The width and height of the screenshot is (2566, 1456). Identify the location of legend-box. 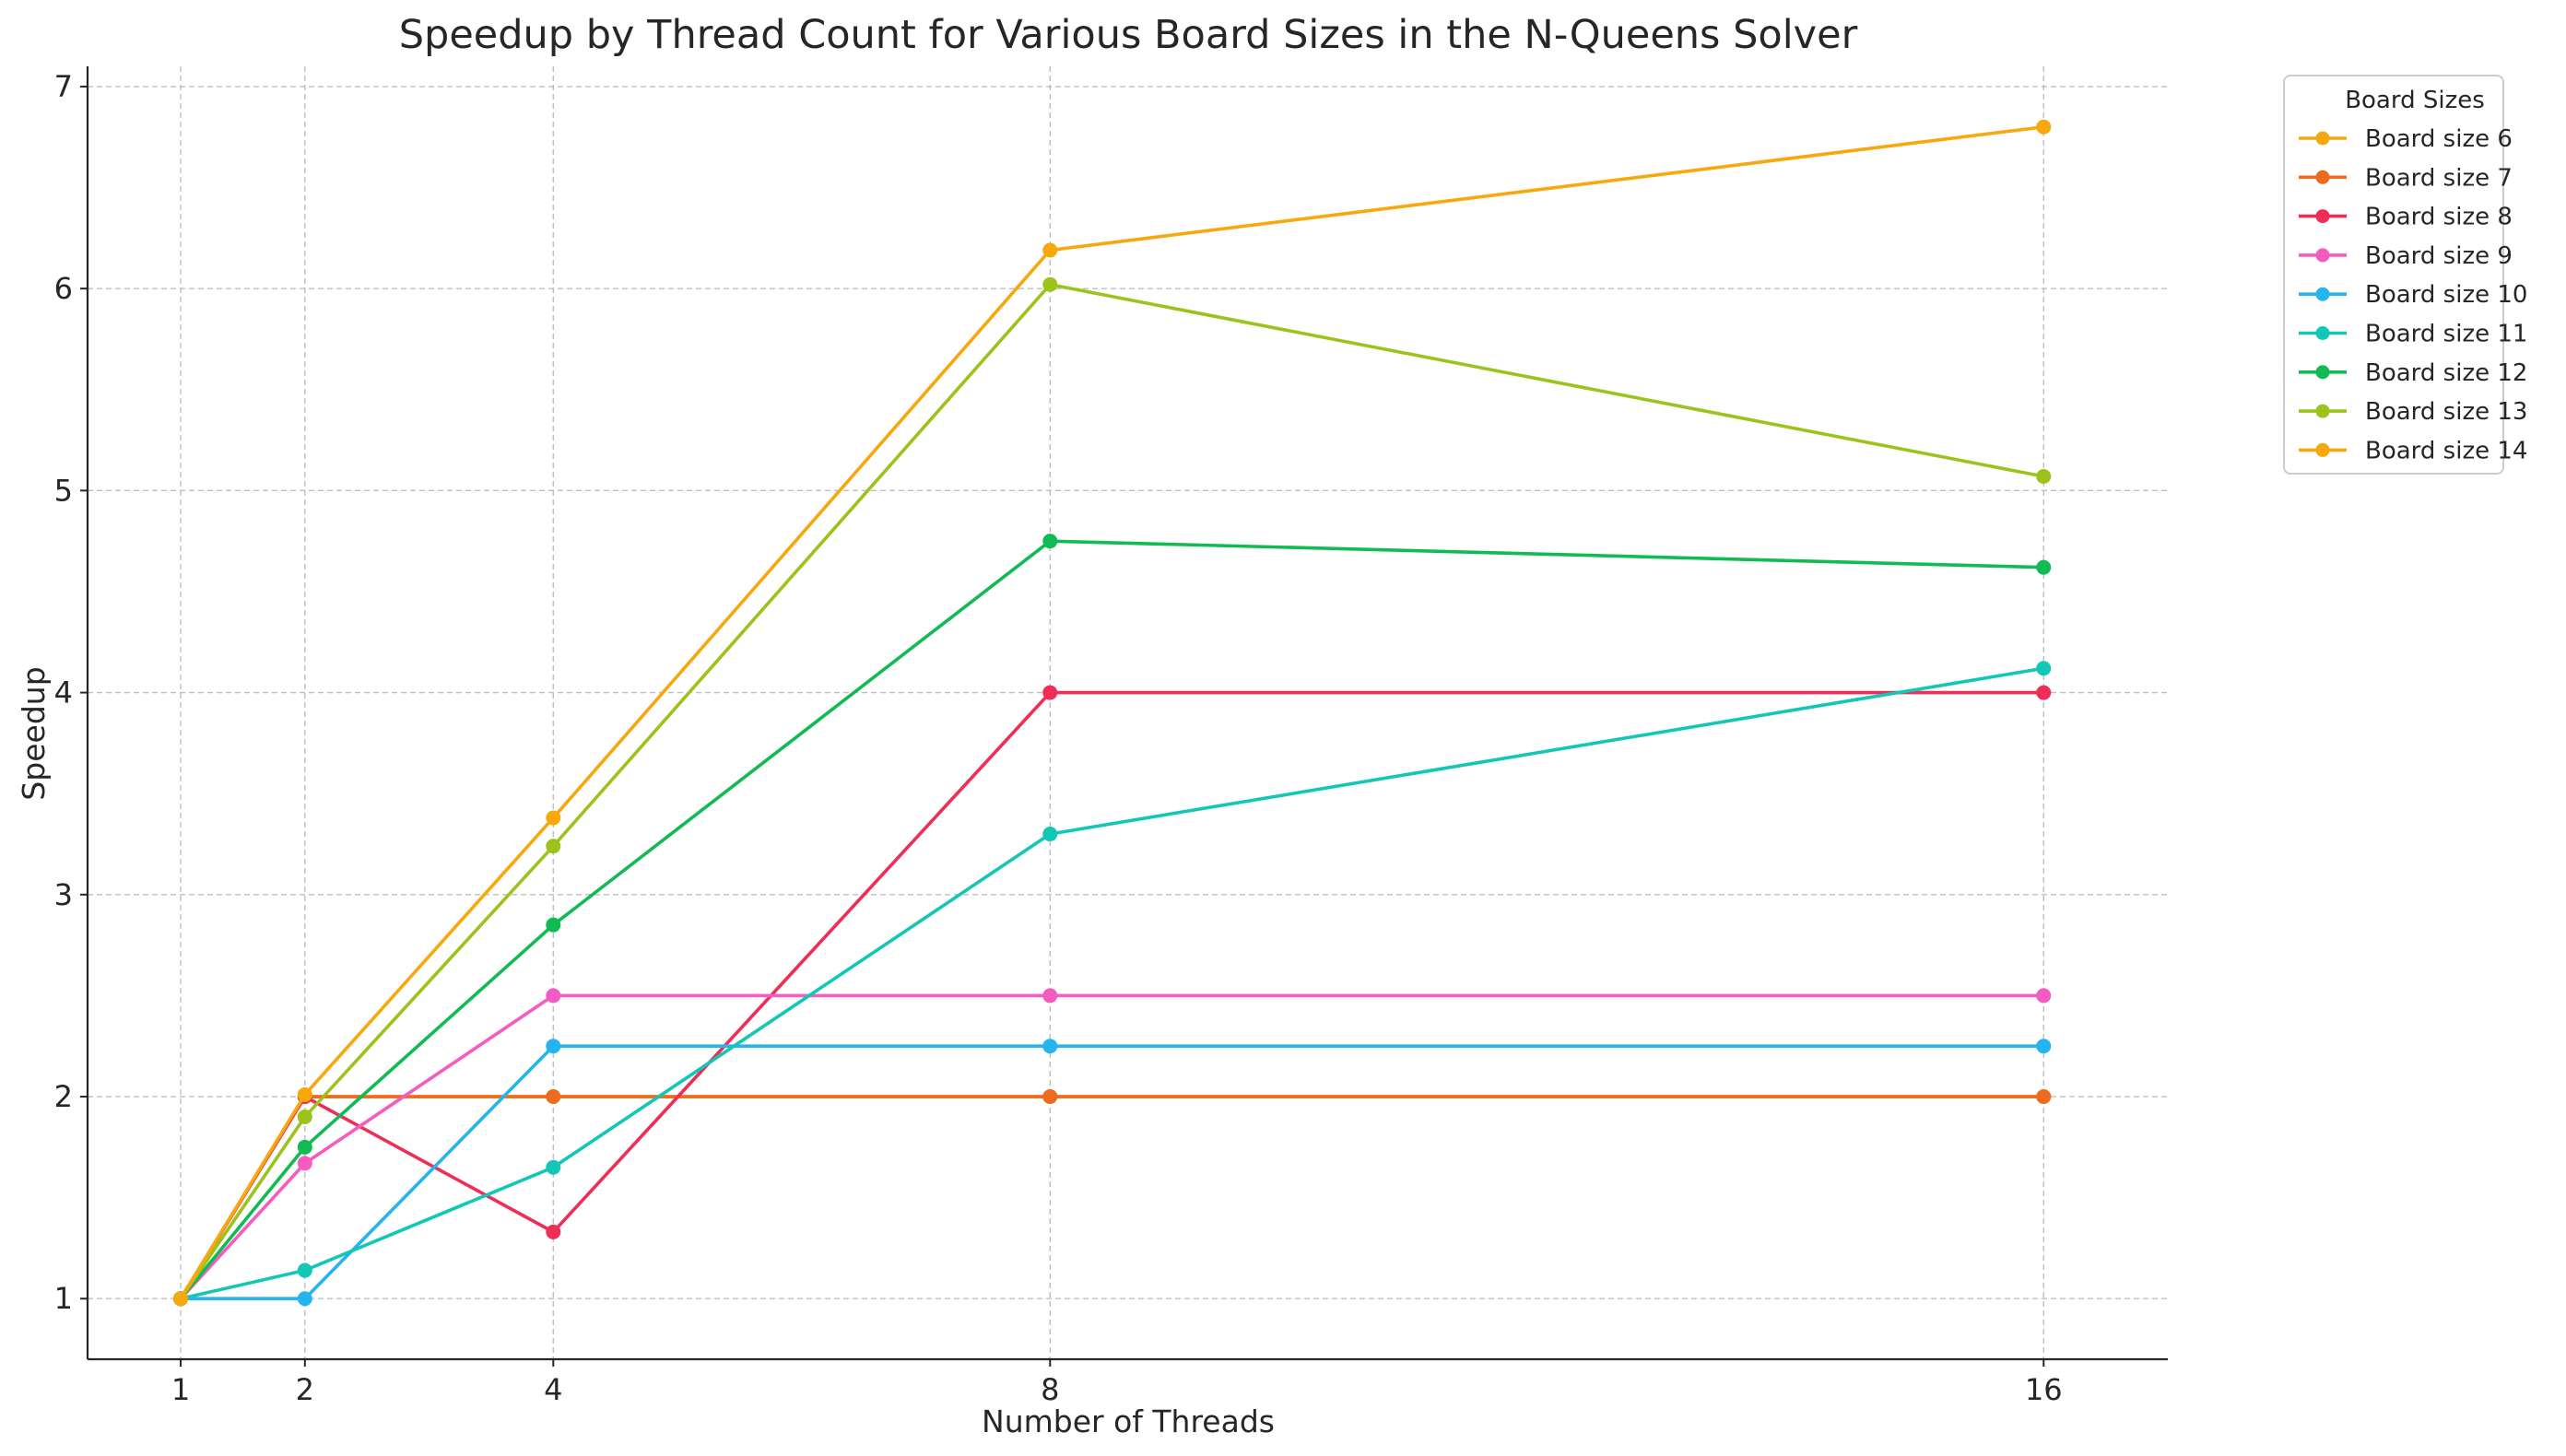
(2393, 275).